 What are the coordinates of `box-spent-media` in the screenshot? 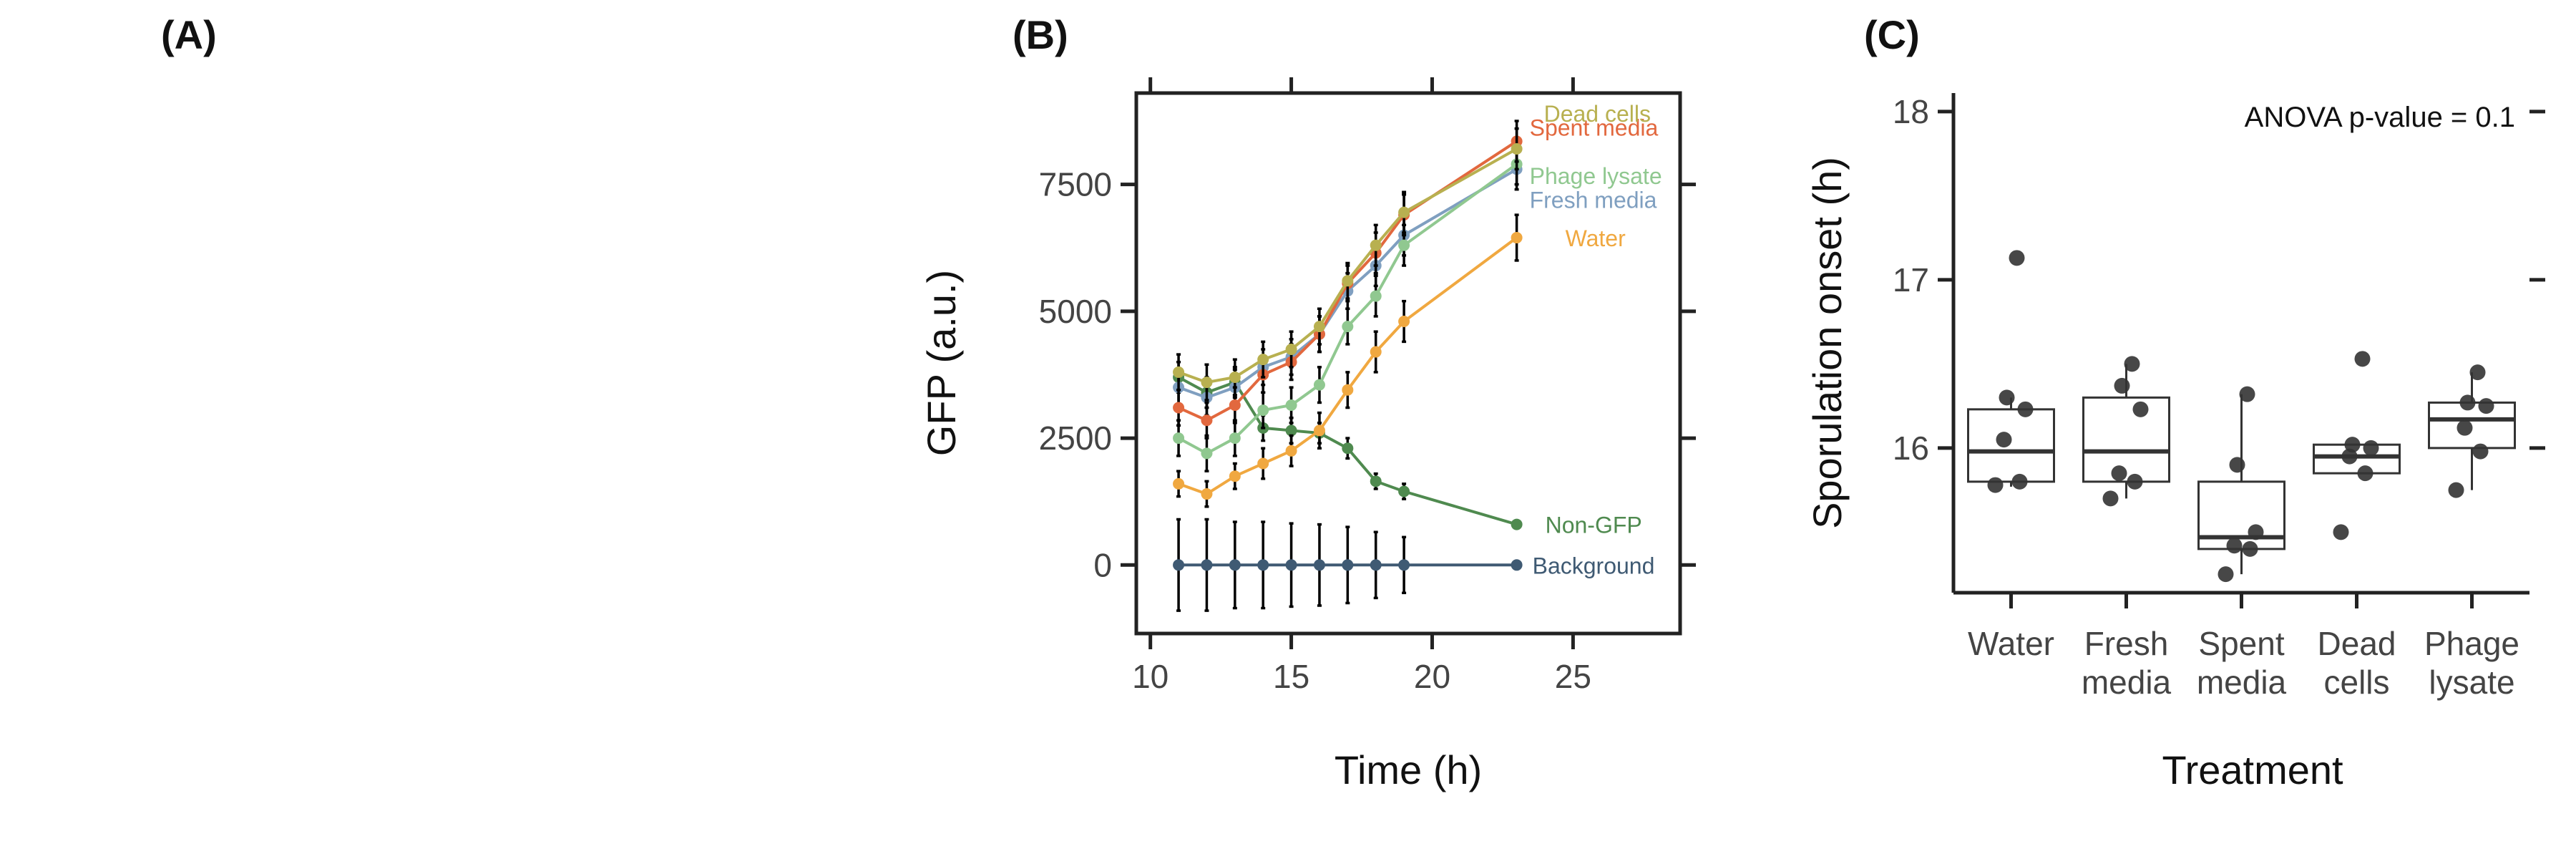 It's located at (2241, 484).